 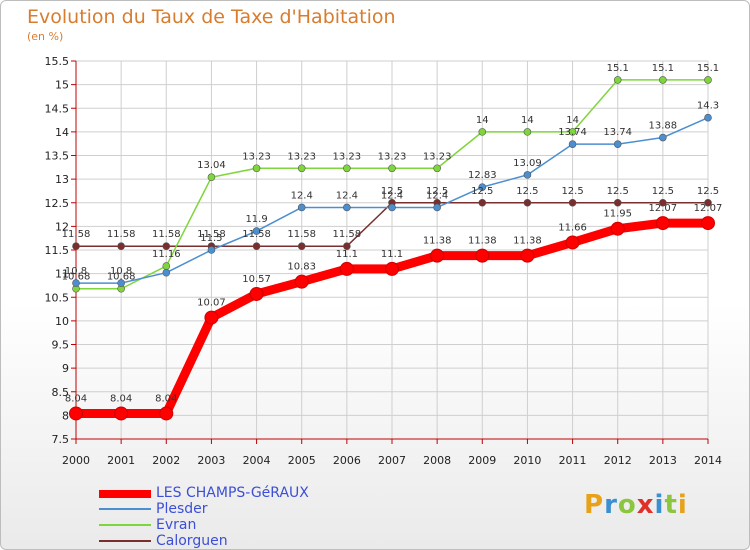 What do you see at coordinates (61, 345) in the screenshot?
I see `y-tick-label: 9.5` at bounding box center [61, 345].